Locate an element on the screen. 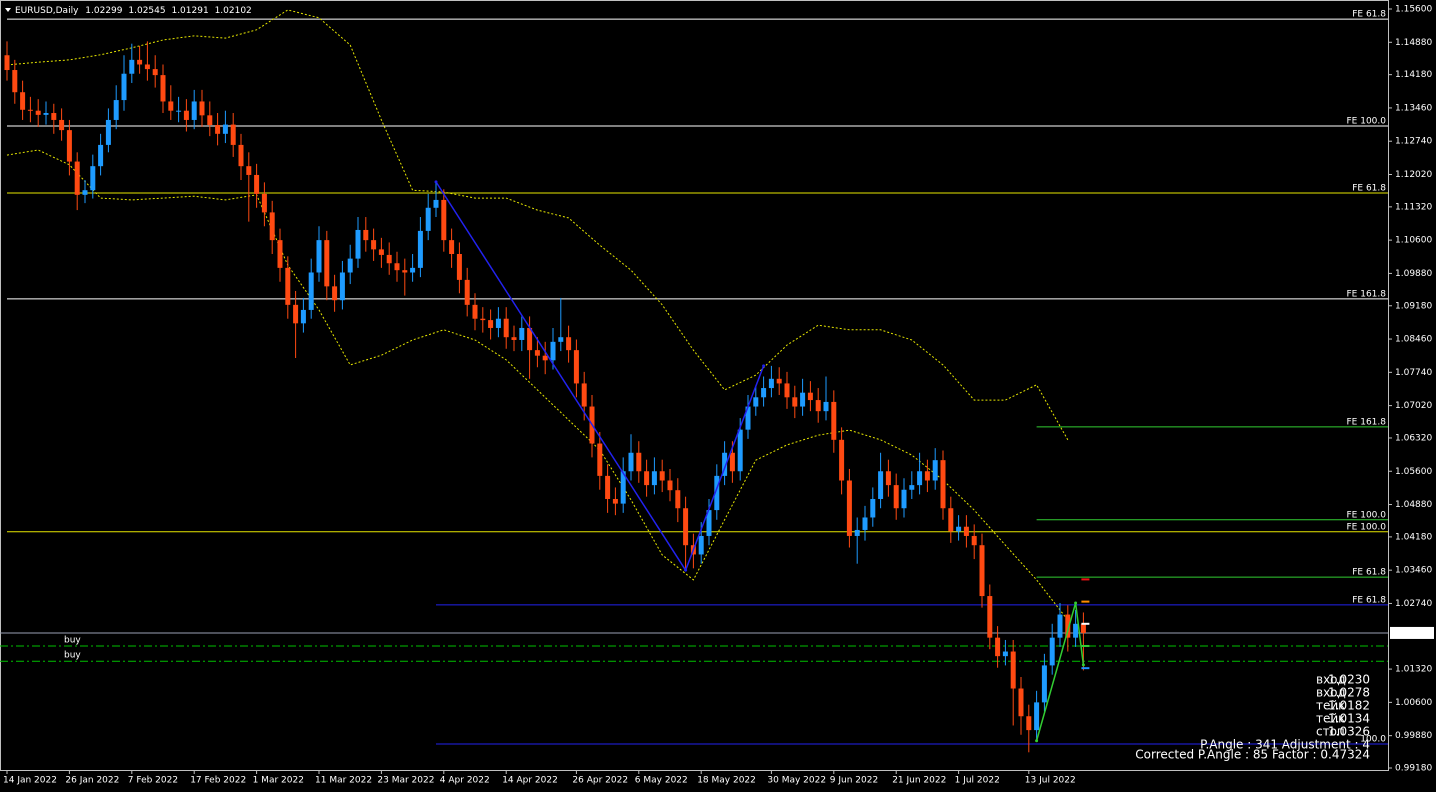 The width and height of the screenshot is (1436, 792). y-tick-label: 1.15600 is located at coordinates (1413, 10).